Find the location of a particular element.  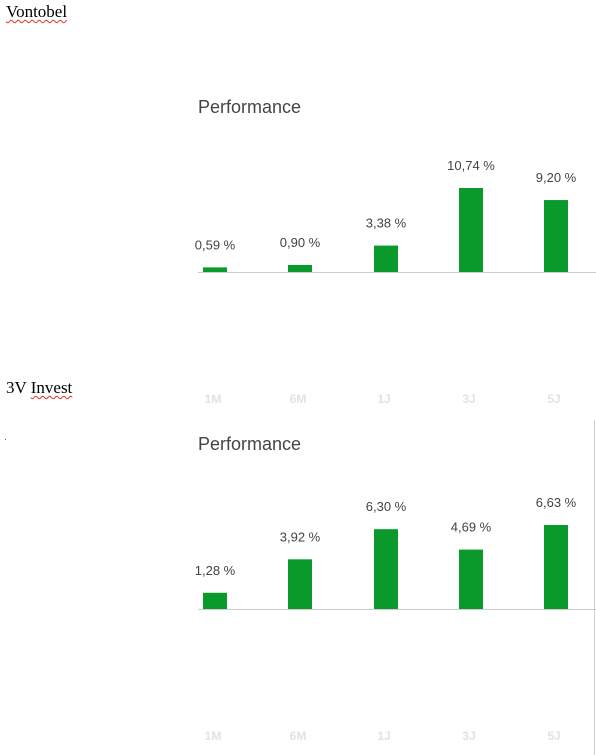

bar-value-label: 4,69 % is located at coordinates (471, 527).